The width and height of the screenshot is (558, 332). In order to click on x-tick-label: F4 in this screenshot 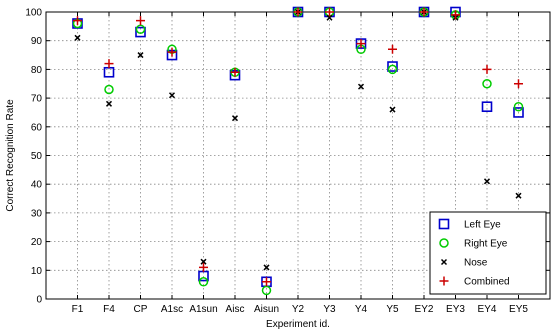, I will do `click(109, 309)`.